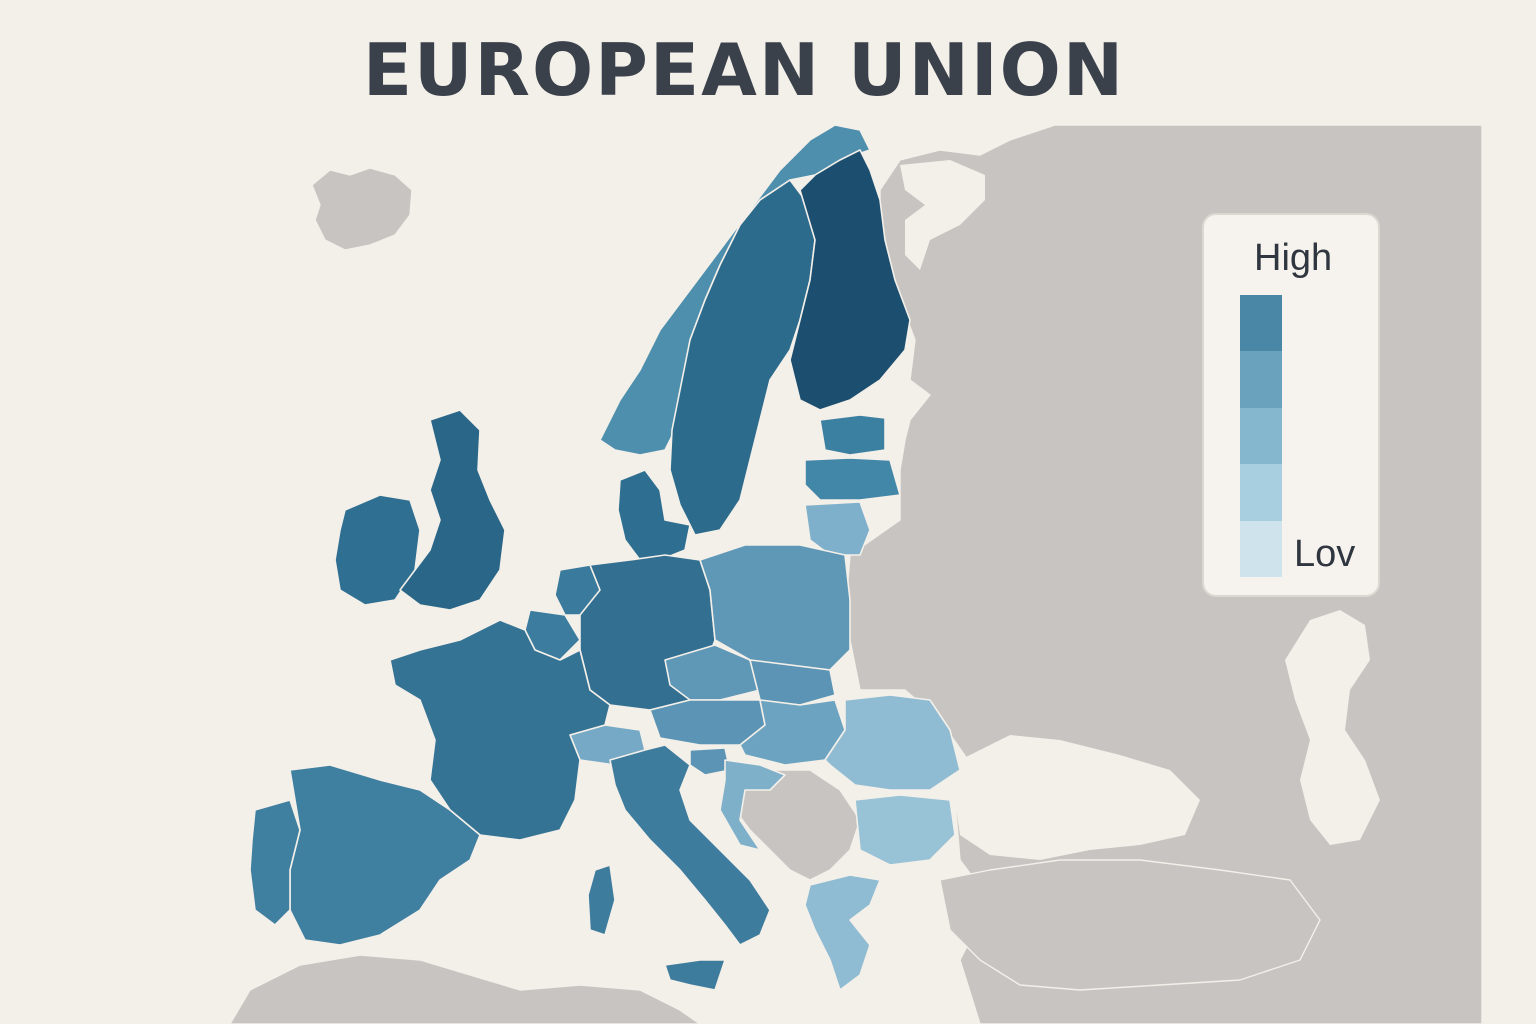  I want to click on region-estonia, so click(852, 435).